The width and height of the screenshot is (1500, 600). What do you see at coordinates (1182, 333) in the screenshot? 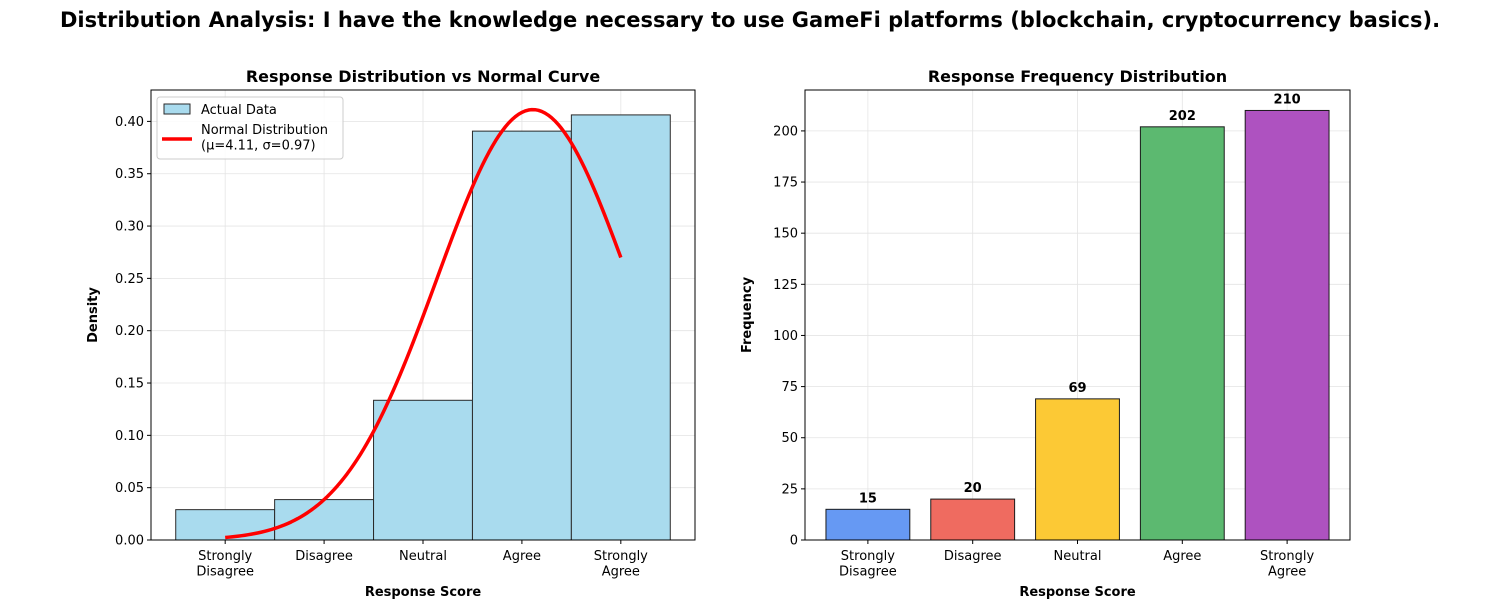
I see `frequency-bar-agree` at bounding box center [1182, 333].